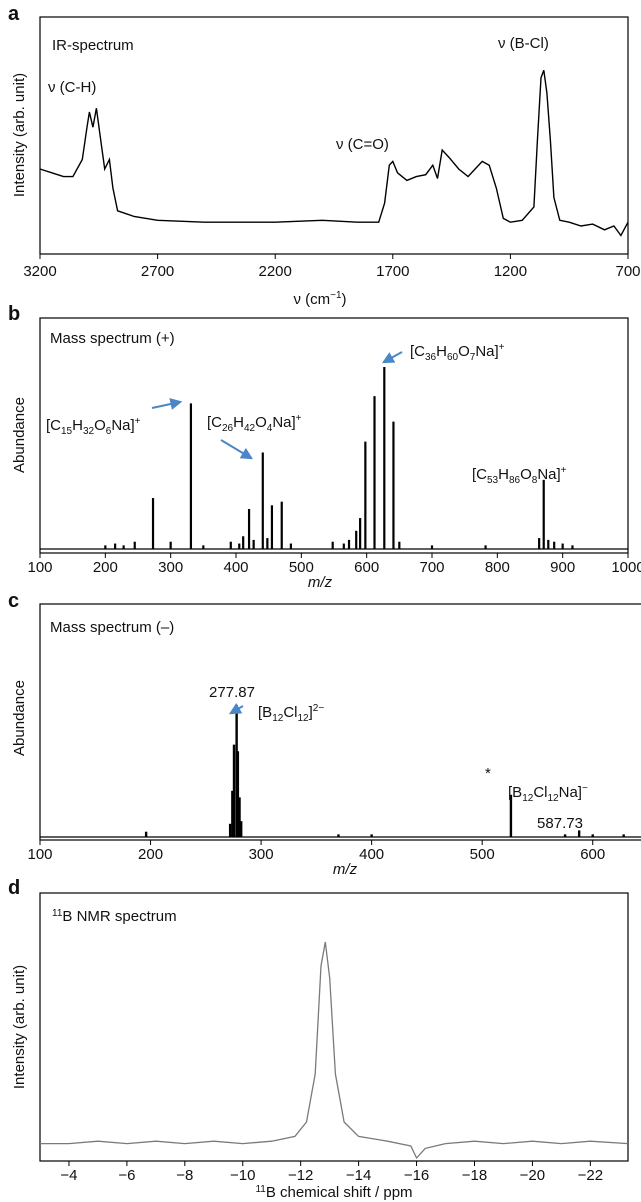 This screenshot has height=1202, width=641. Describe the element at coordinates (301, 567) in the screenshot. I see `x-tick-label-b-4: 500` at that location.